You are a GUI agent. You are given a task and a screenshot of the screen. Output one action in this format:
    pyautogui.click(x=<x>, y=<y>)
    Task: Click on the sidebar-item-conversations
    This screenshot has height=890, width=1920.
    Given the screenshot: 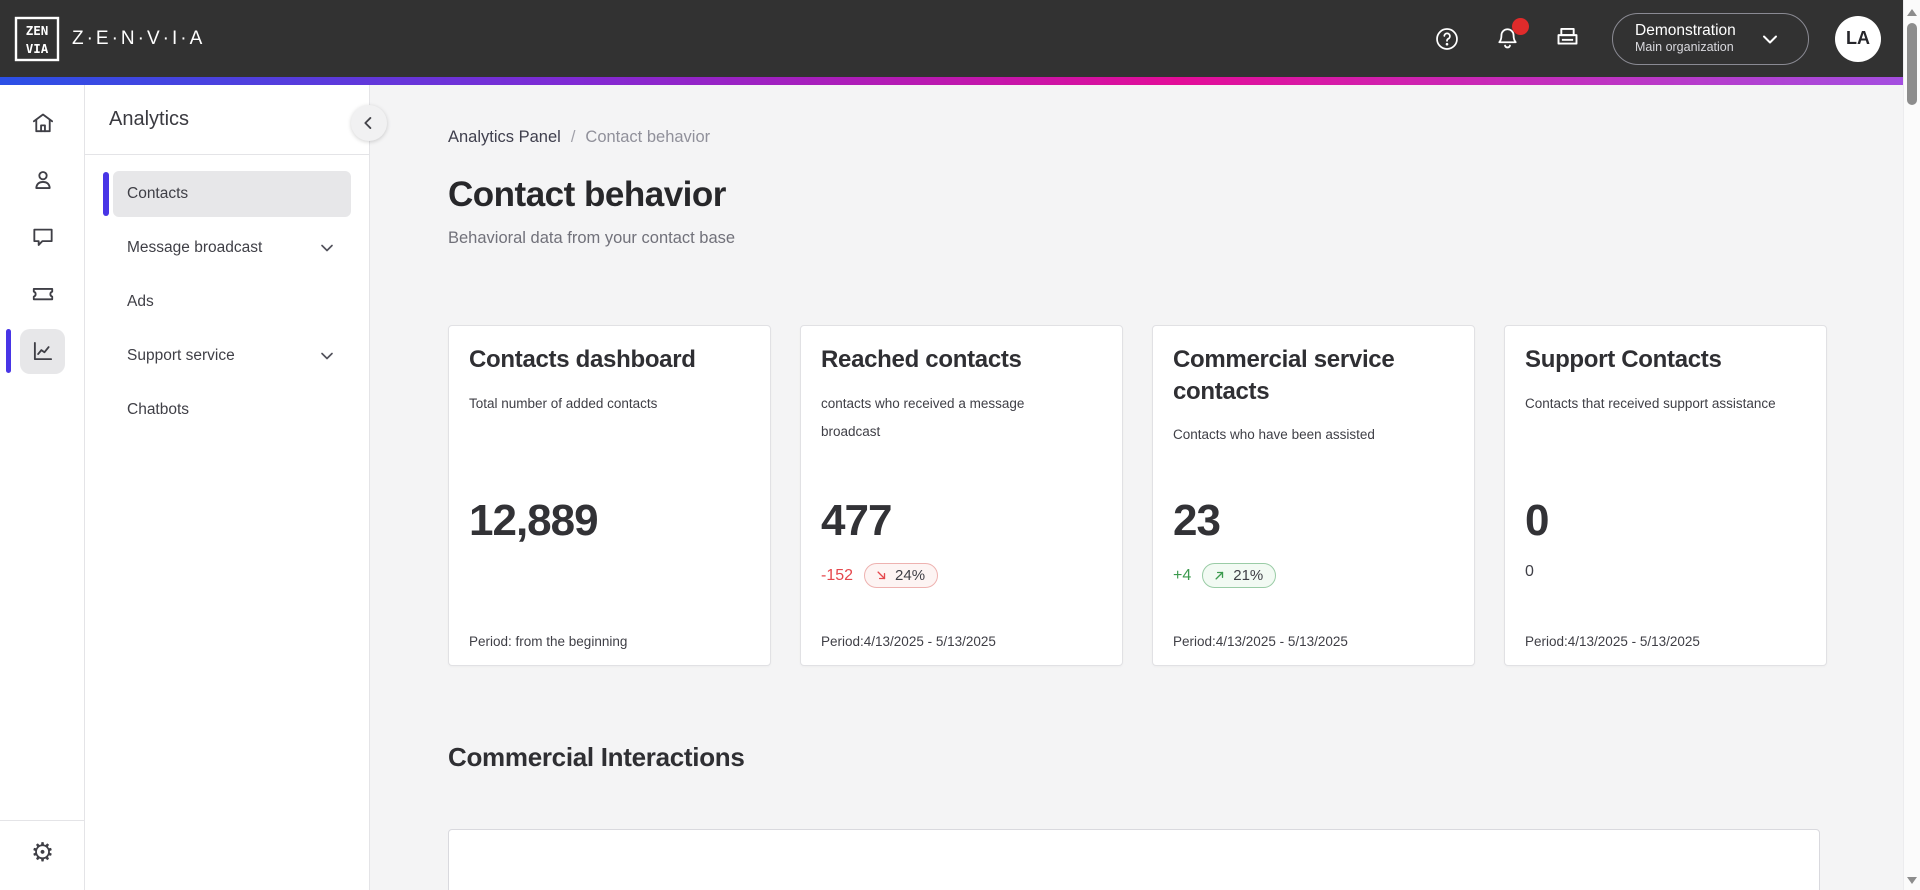 What is the action you would take?
    pyautogui.click(x=42, y=237)
    